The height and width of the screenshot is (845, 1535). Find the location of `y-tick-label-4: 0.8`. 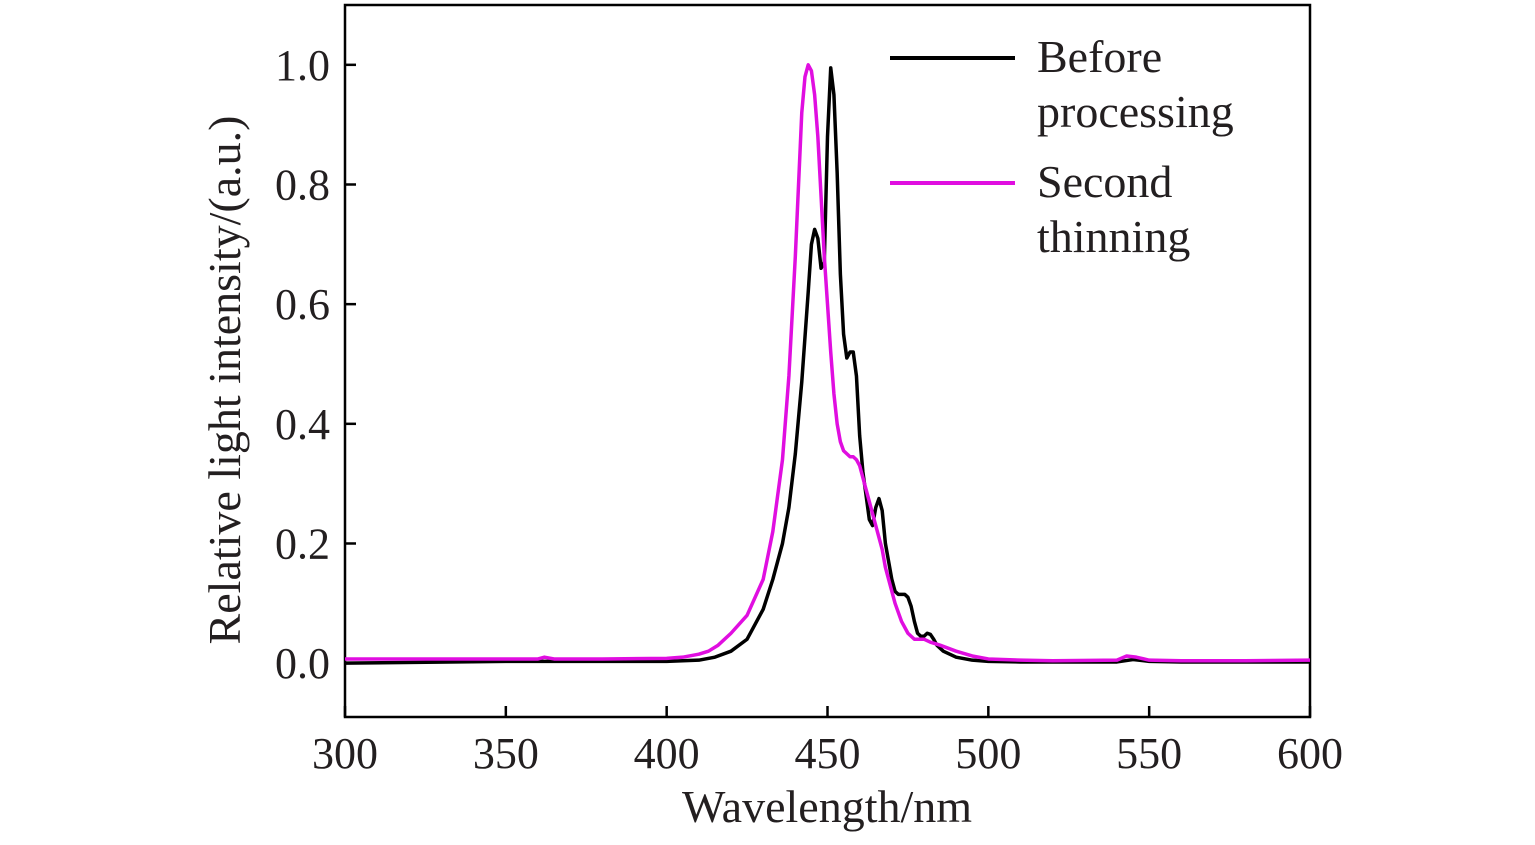

y-tick-label-4: 0.8 is located at coordinates (302, 184).